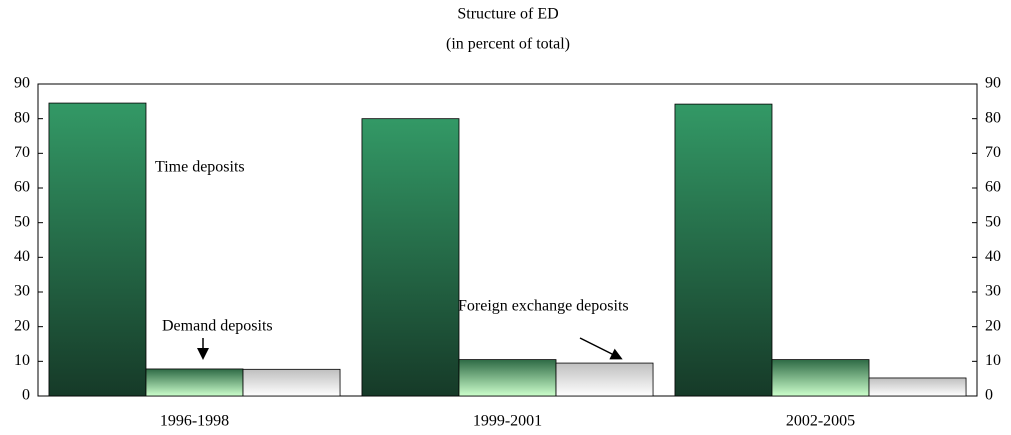  Describe the element at coordinates (22, 152) in the screenshot. I see `y-tick-label: 70` at that location.